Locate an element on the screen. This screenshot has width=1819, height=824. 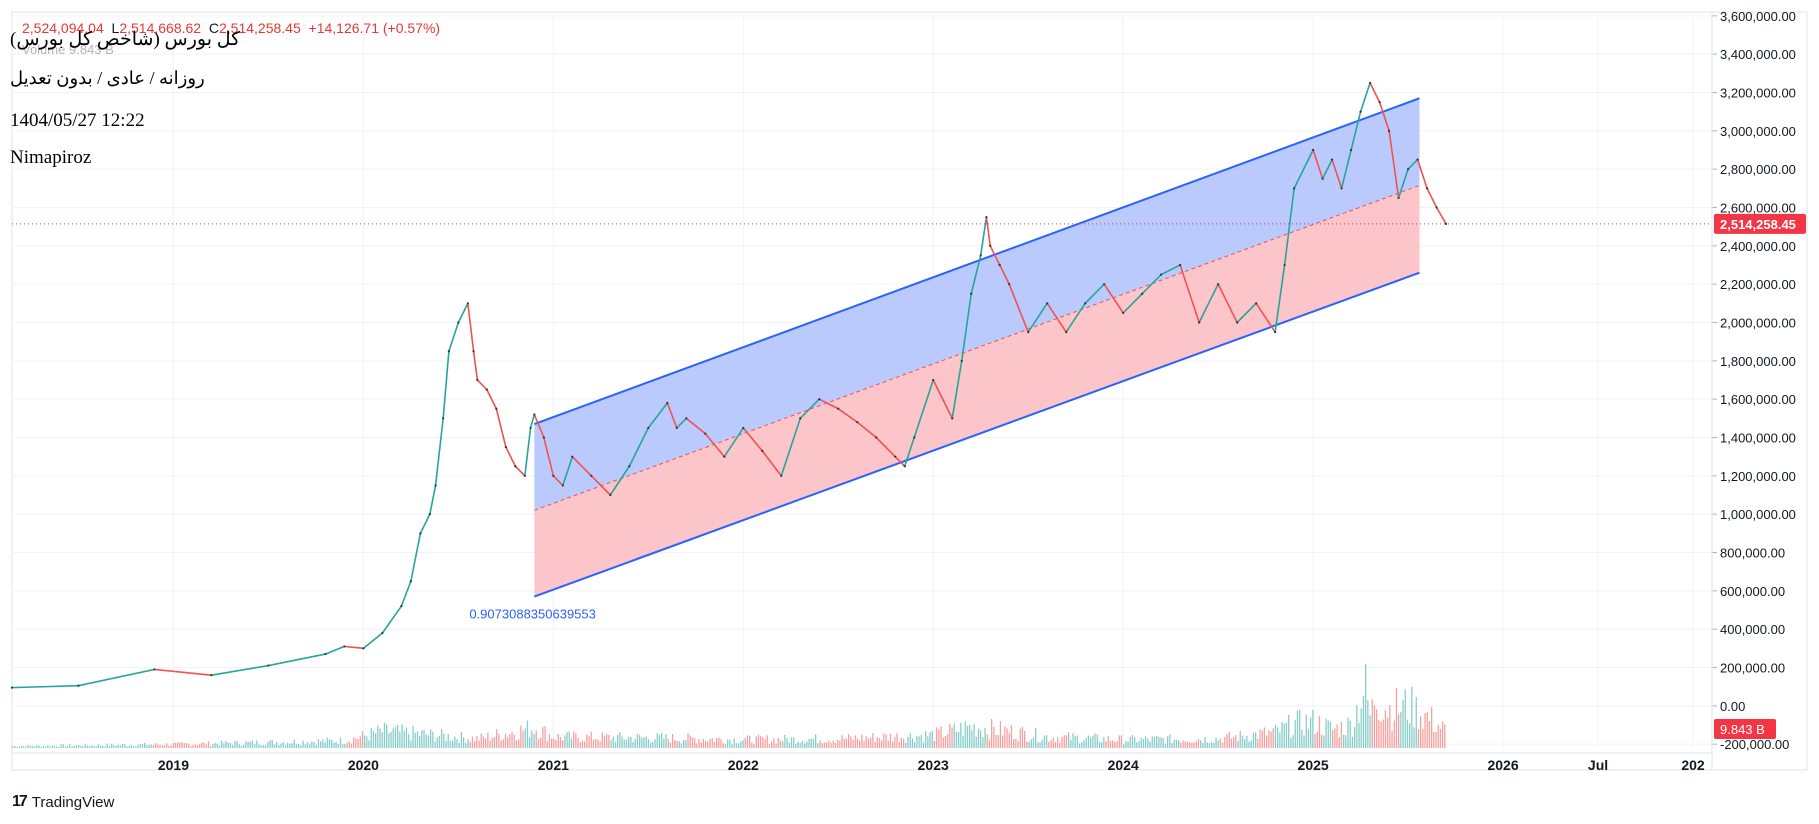
y-tick-label: 2,000,000.00 is located at coordinates (1758, 323).